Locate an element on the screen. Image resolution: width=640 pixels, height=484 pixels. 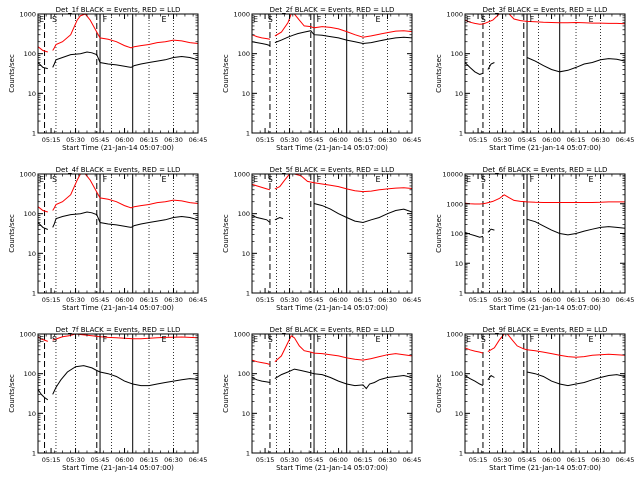
y-tick-label: 10000 is located at coordinates (452, 175).